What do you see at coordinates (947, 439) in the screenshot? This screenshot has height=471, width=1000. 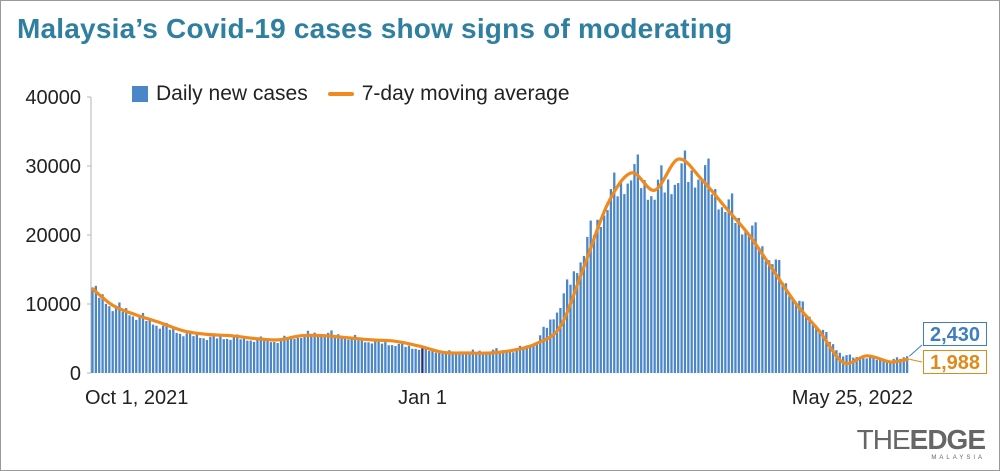 I see `brand-logo-edge: EDGE` at bounding box center [947, 439].